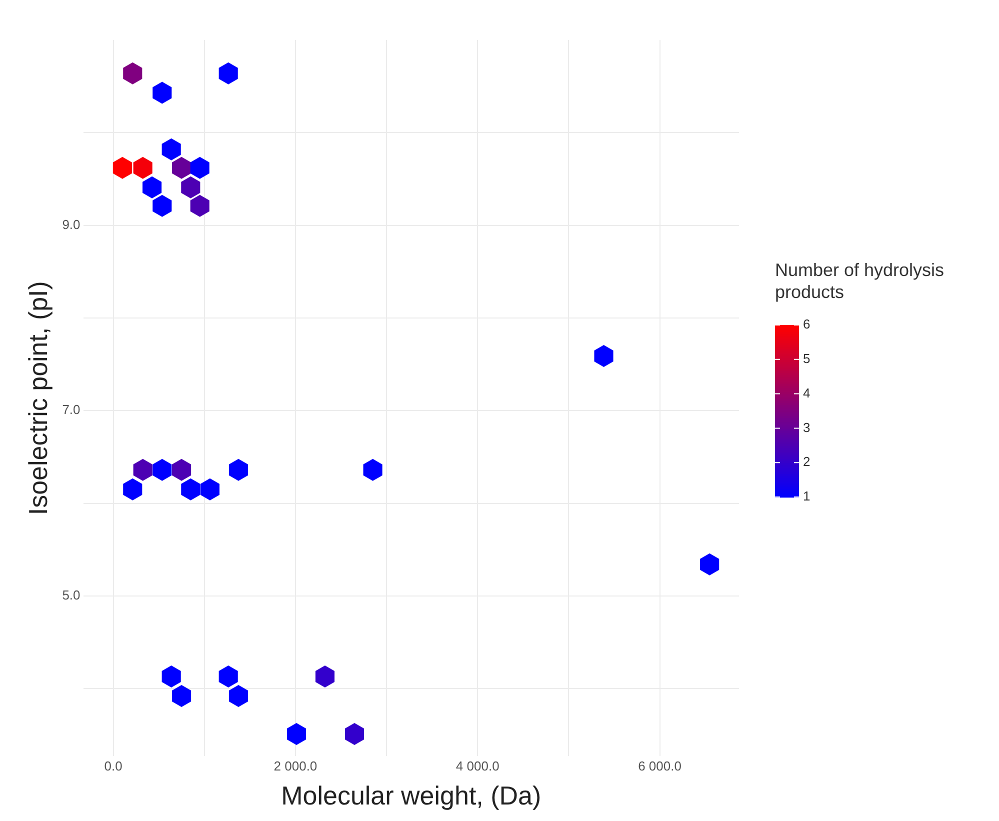  Describe the element at coordinates (806, 496) in the screenshot. I see `color-bar-label: 1` at that location.